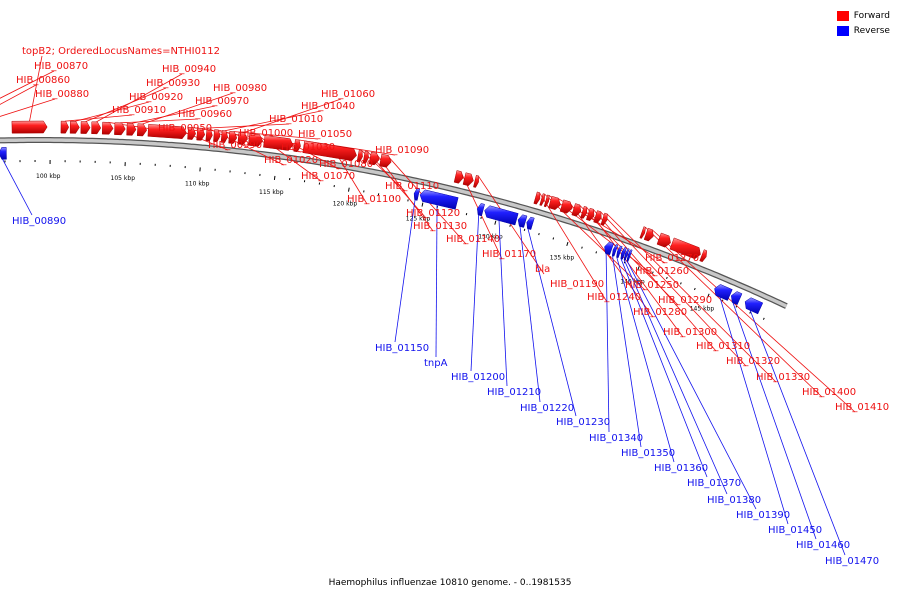  Describe the element at coordinates (235, 145) in the screenshot. I see `gene-label-hib-00990: HIB_00990` at that location.